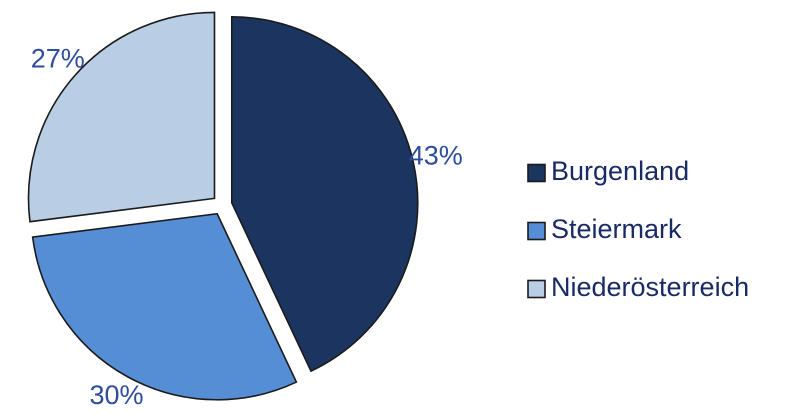 The image size is (794, 414). What do you see at coordinates (536, 289) in the screenshot?
I see `legend-swatch-niederosterreich` at bounding box center [536, 289].